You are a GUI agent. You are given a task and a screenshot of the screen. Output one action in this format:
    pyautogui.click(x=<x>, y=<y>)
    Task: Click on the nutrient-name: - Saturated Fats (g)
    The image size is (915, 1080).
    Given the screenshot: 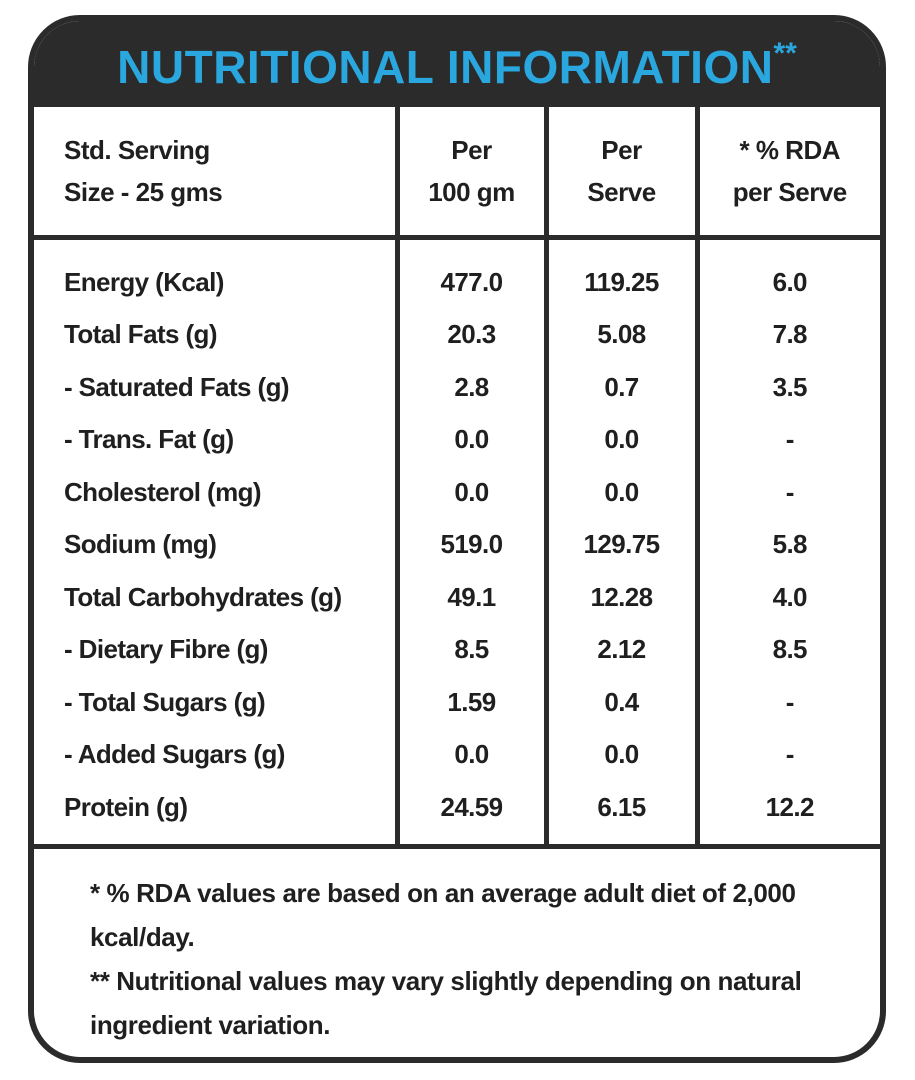 What is the action you would take?
    pyautogui.click(x=177, y=386)
    